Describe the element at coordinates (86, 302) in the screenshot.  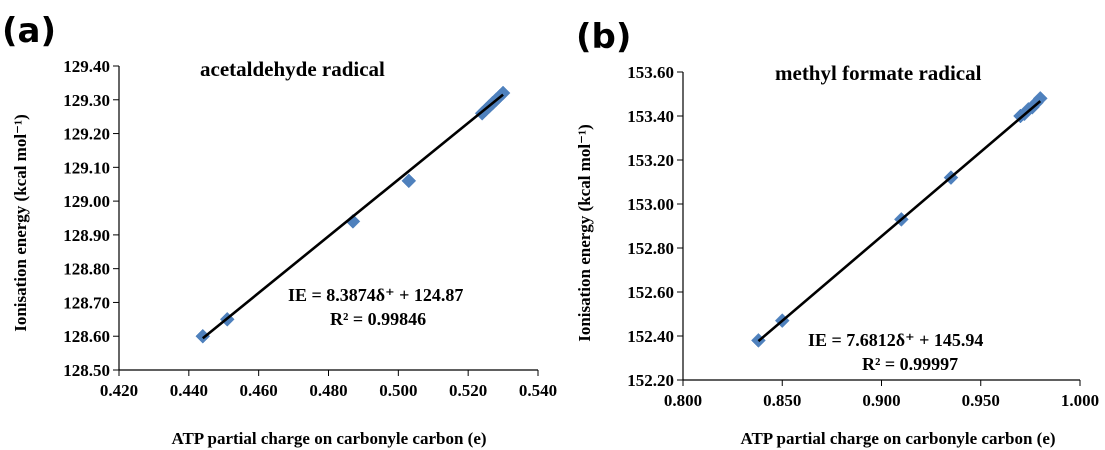
I see `y-tick-label: 128.70` at that location.